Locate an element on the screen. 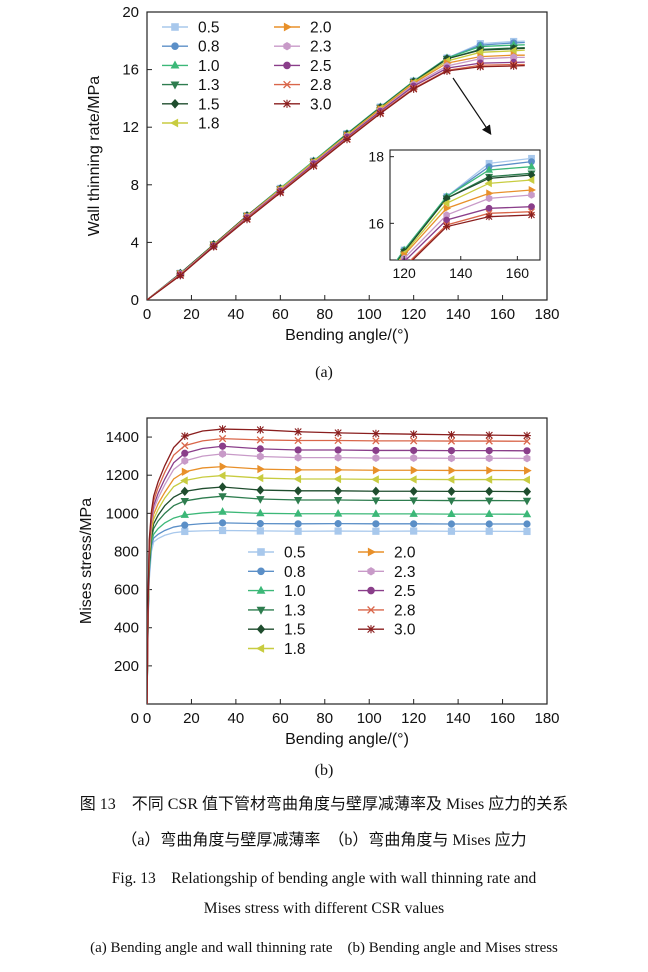 This screenshot has width=648, height=972. legend-label: 2.8 is located at coordinates (321, 85).